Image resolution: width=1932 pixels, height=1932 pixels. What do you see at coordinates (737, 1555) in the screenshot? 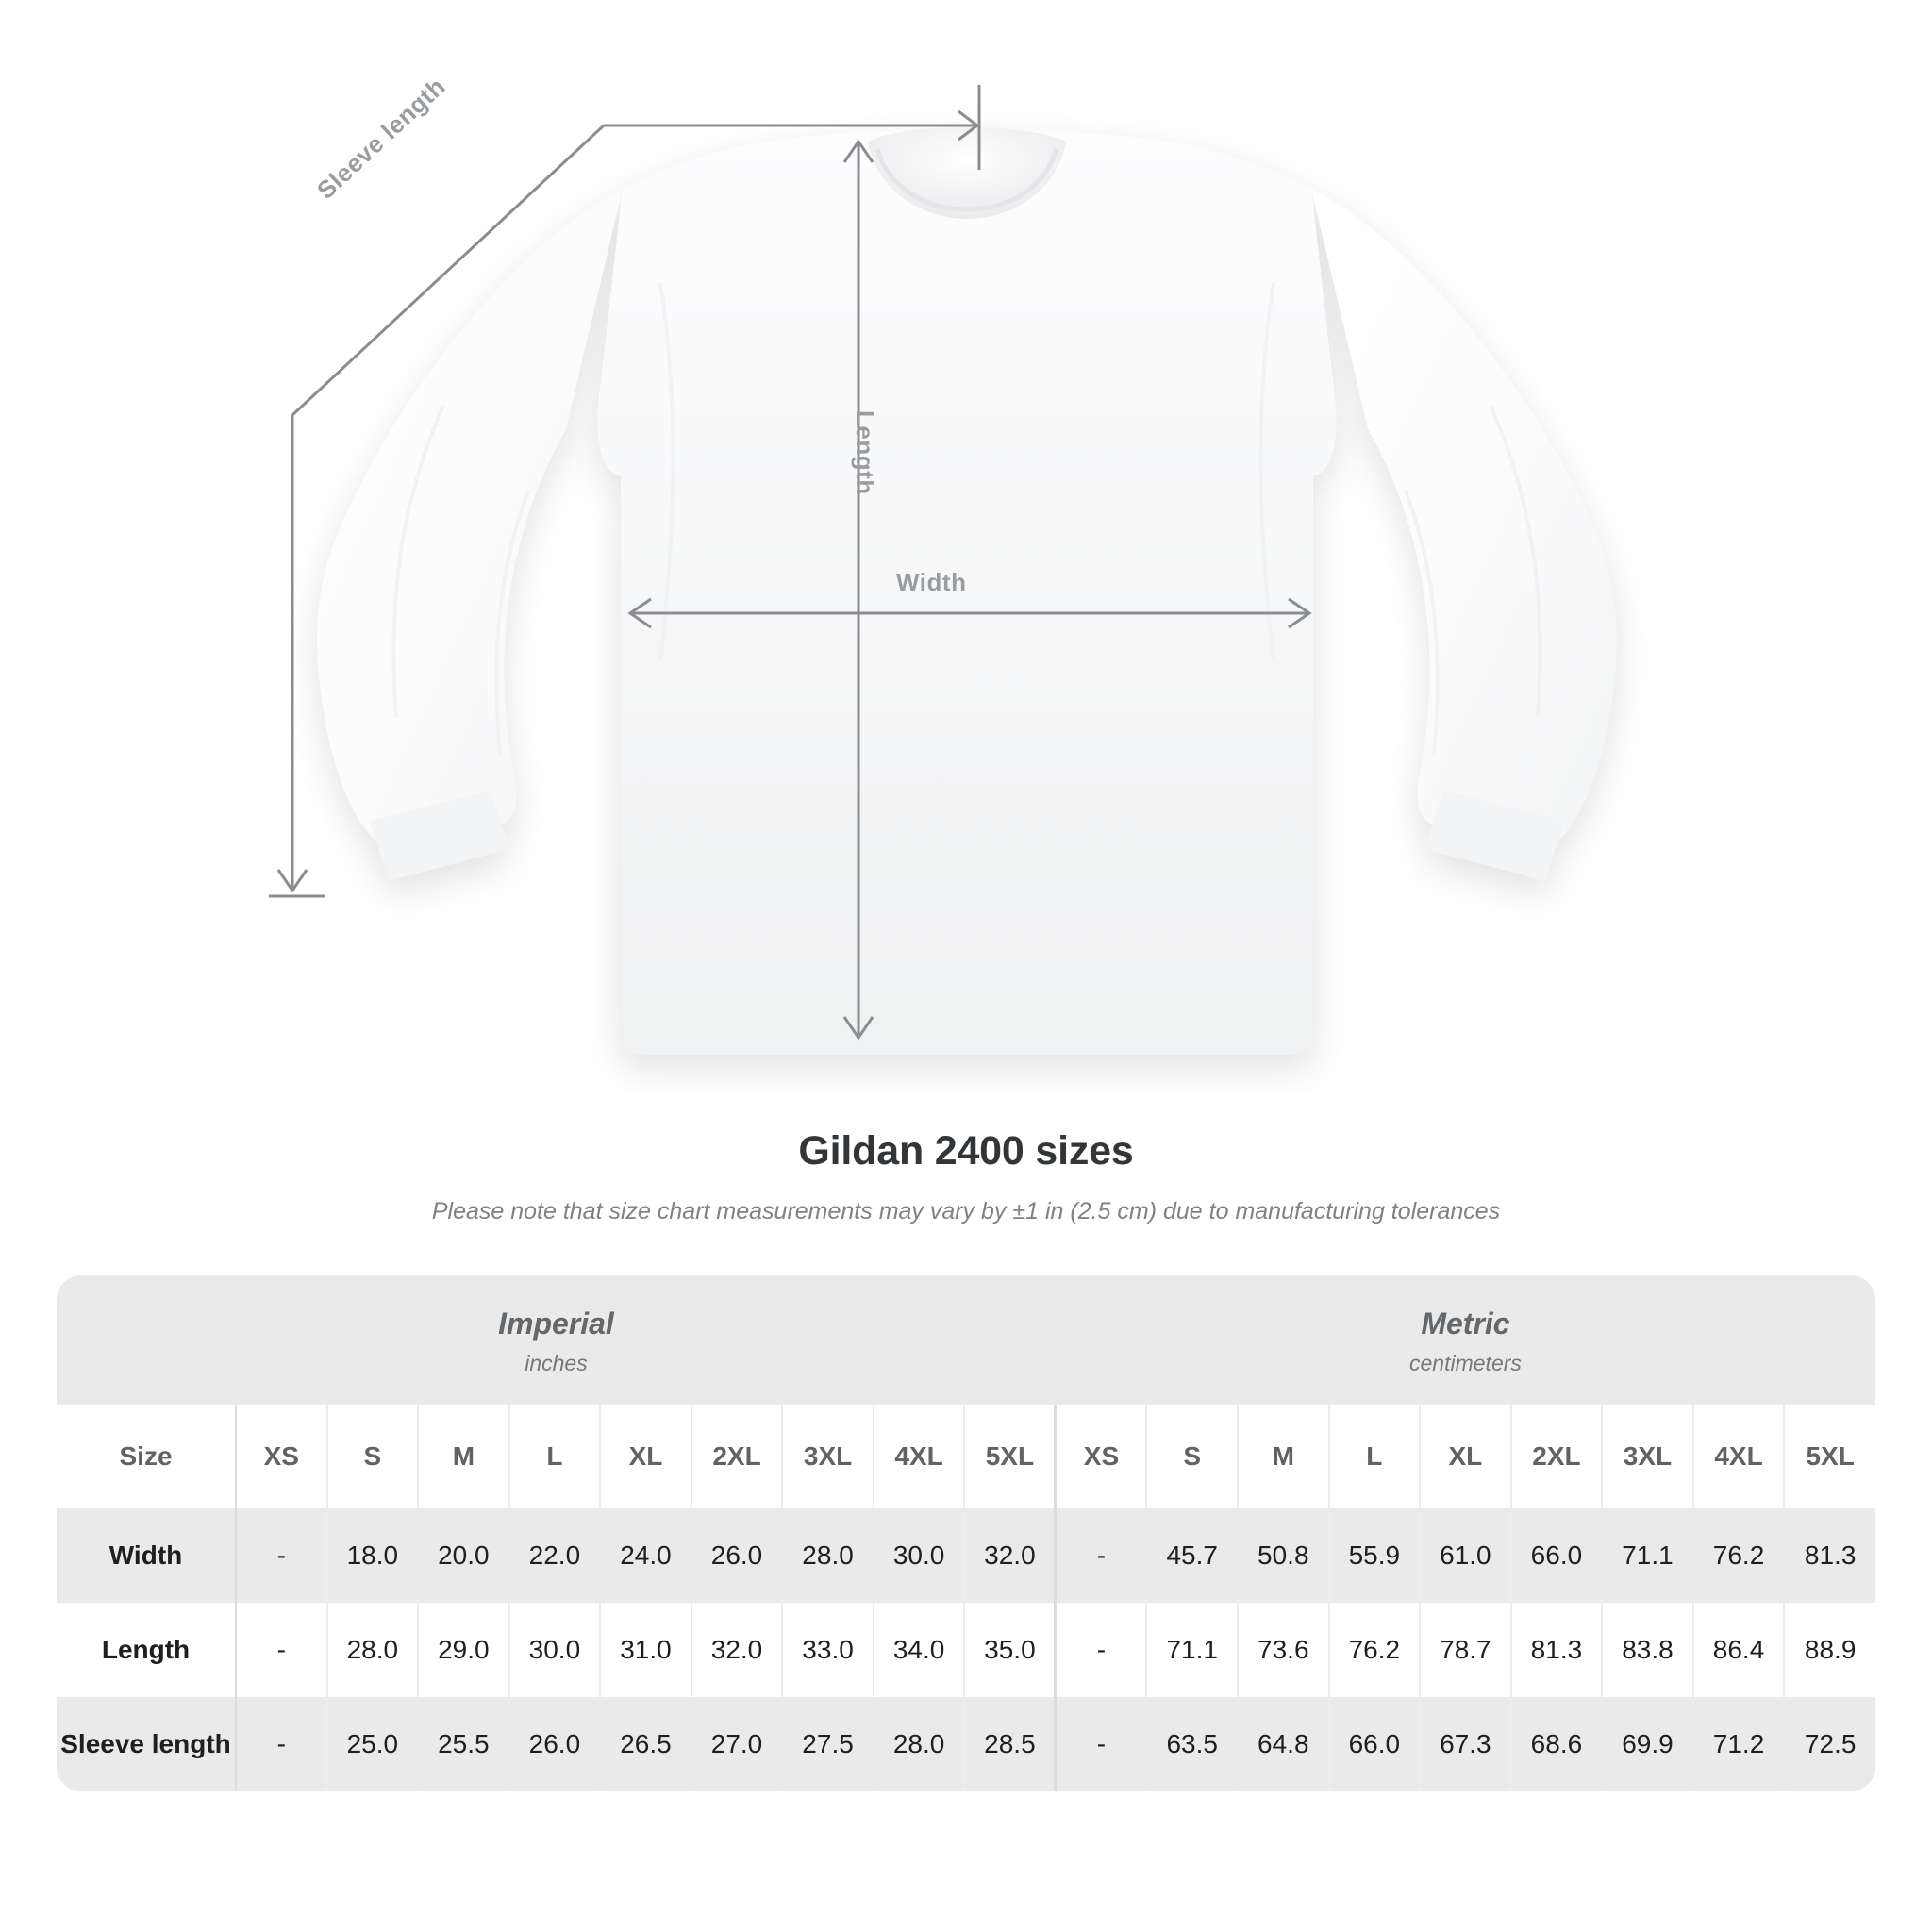
I see `cell-width-imperial-2xl: 26.0` at bounding box center [737, 1555].